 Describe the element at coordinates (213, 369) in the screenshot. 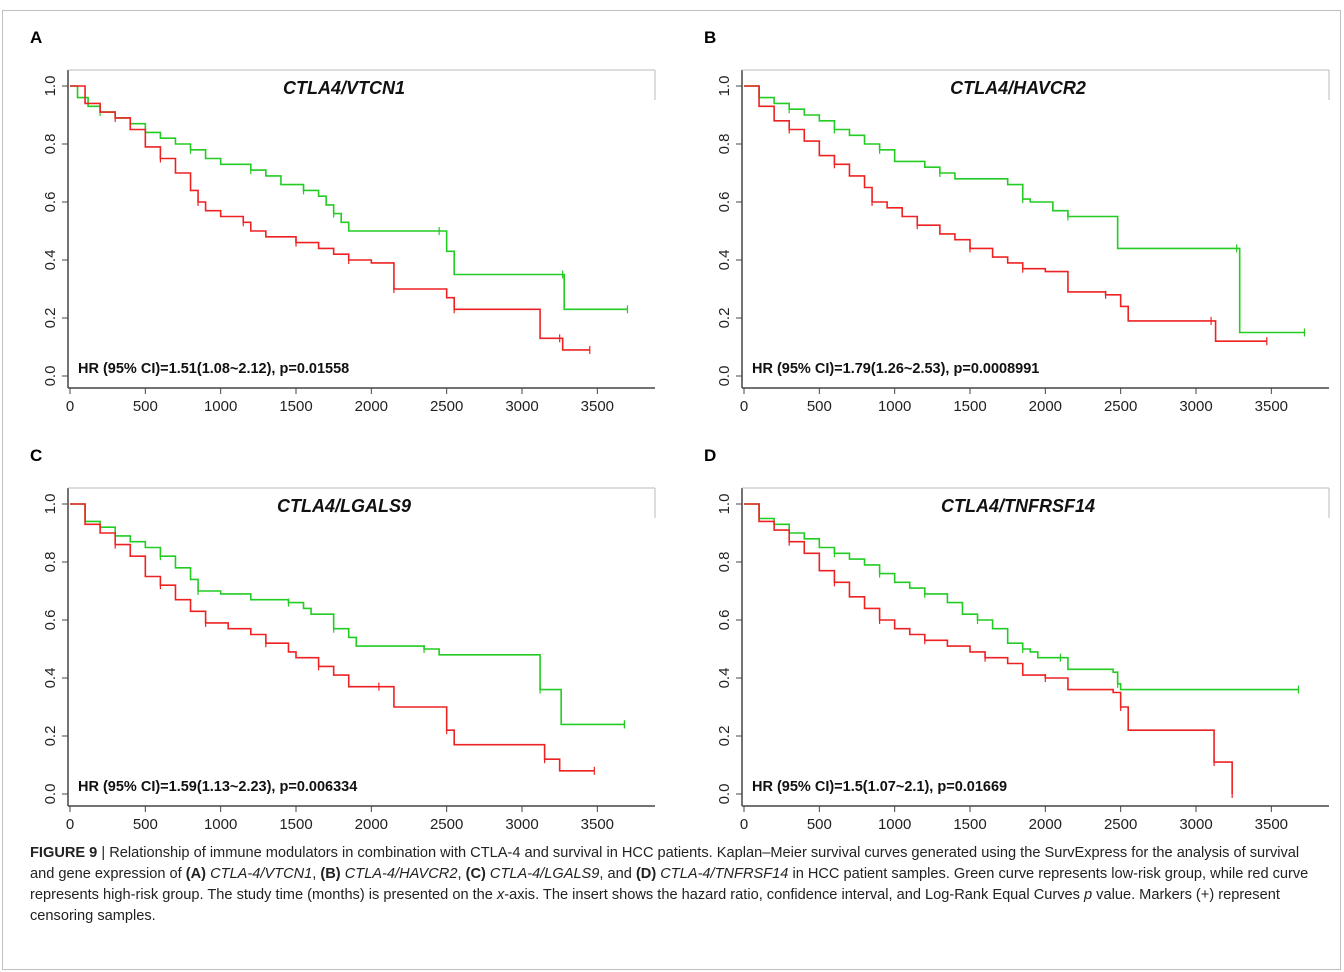

I see `hr-annotation: HR (95% CI)=1.51(1.08~2.12), p=0.01558` at that location.